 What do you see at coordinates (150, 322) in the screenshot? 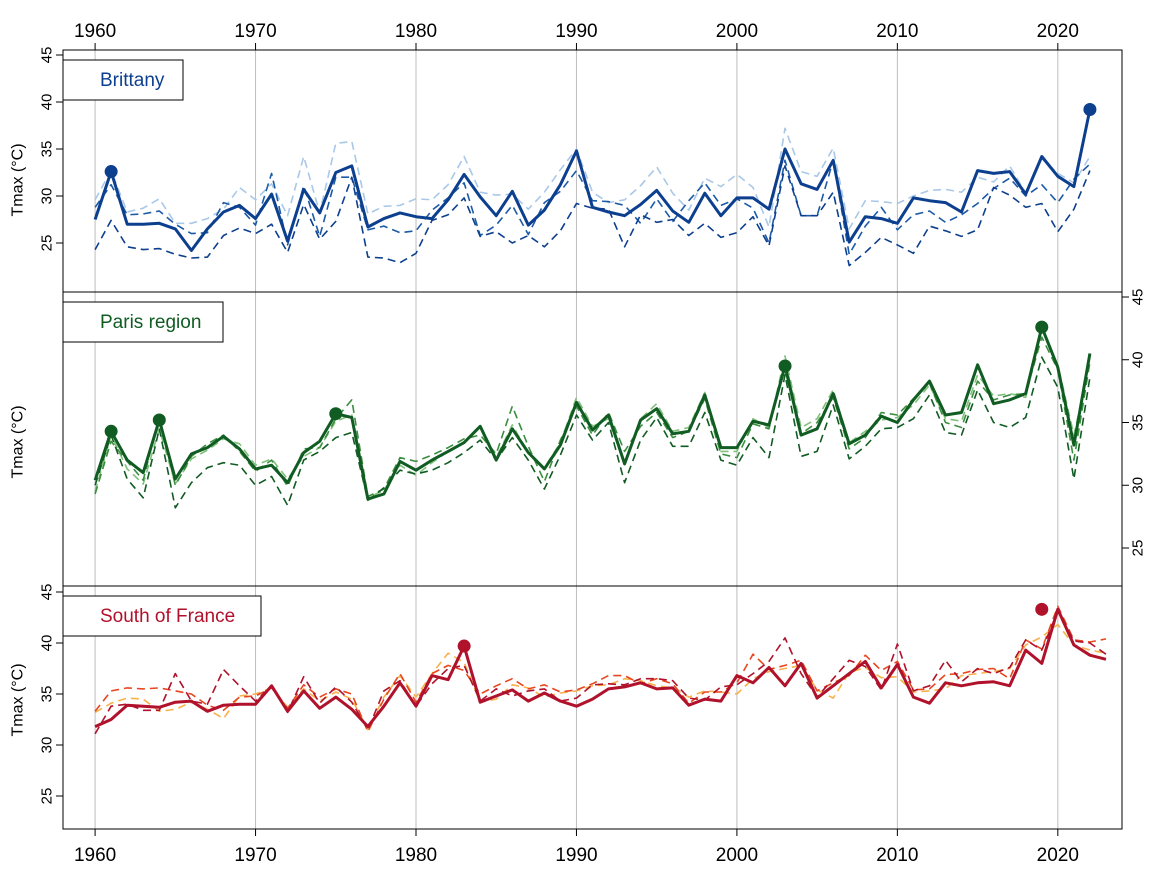
I see `panel-title: Paris region` at bounding box center [150, 322].